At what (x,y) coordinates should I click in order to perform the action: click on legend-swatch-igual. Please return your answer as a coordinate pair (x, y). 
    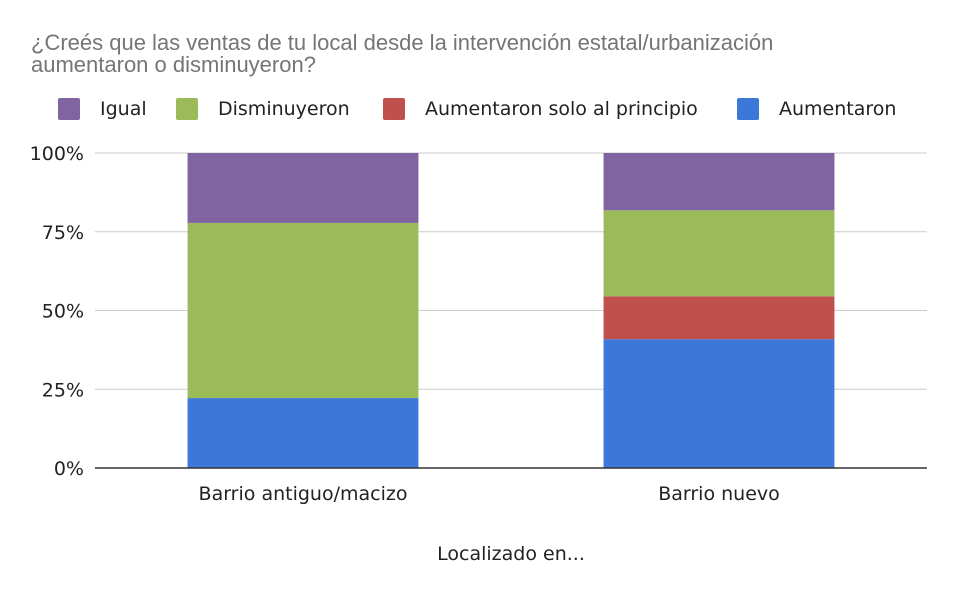
    Looking at the image, I should click on (69, 109).